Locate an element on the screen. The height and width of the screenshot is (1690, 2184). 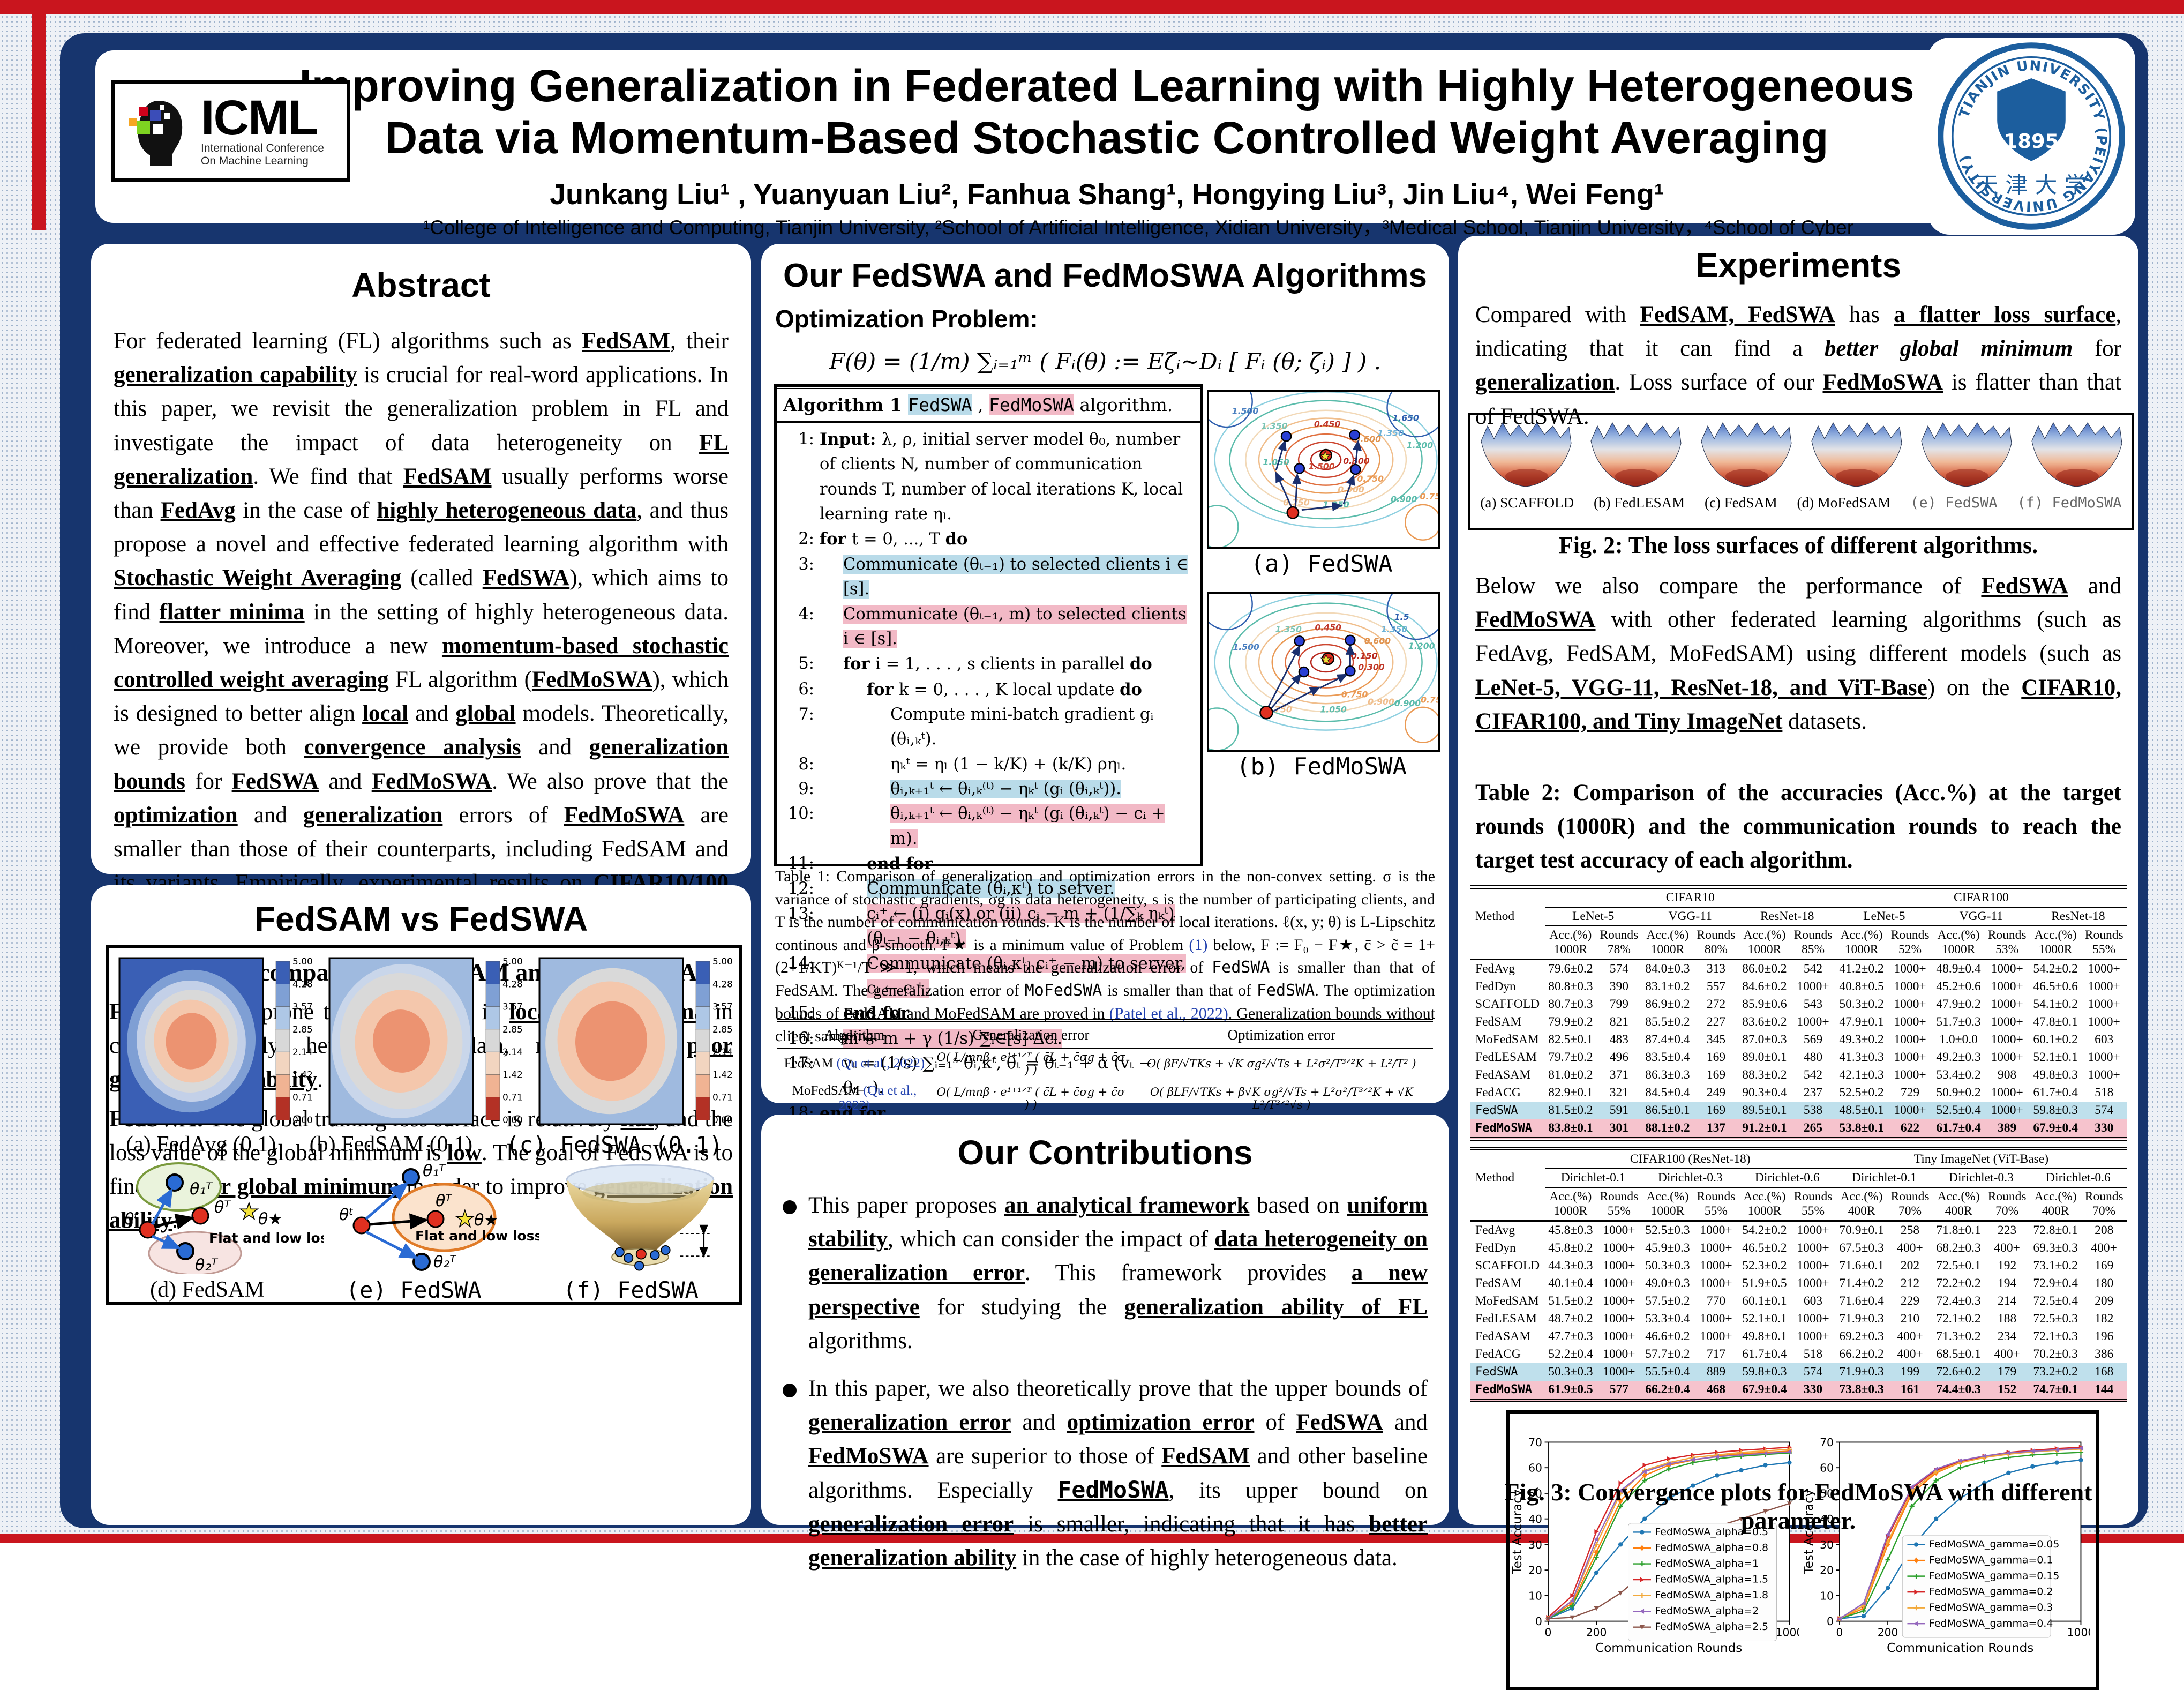
value-cell: 390 is located at coordinates (1619, 986).